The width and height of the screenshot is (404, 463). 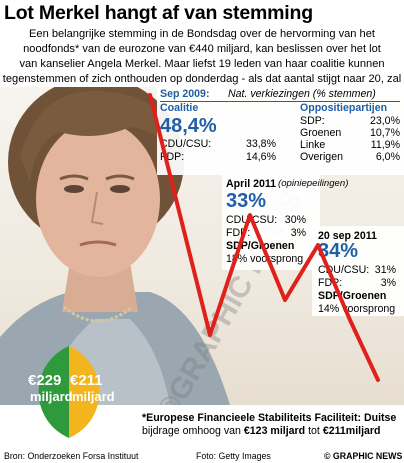 I want to click on fund-circle, so click(x=69, y=392).